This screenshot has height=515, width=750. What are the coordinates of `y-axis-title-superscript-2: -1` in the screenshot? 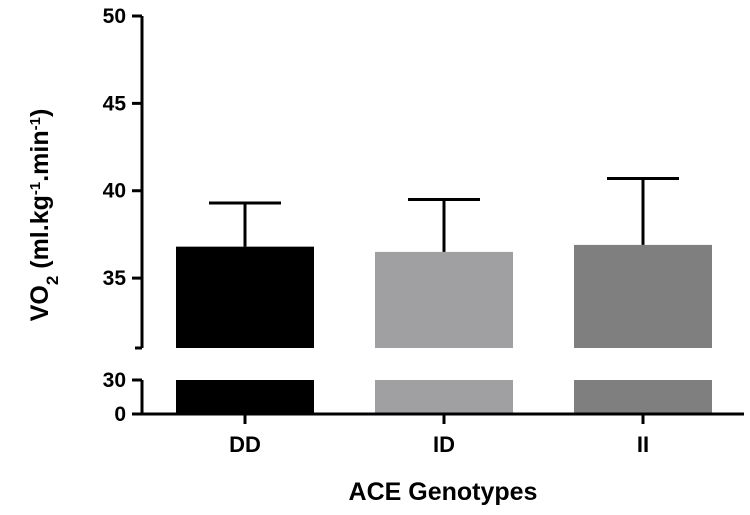 It's located at (35, 123).